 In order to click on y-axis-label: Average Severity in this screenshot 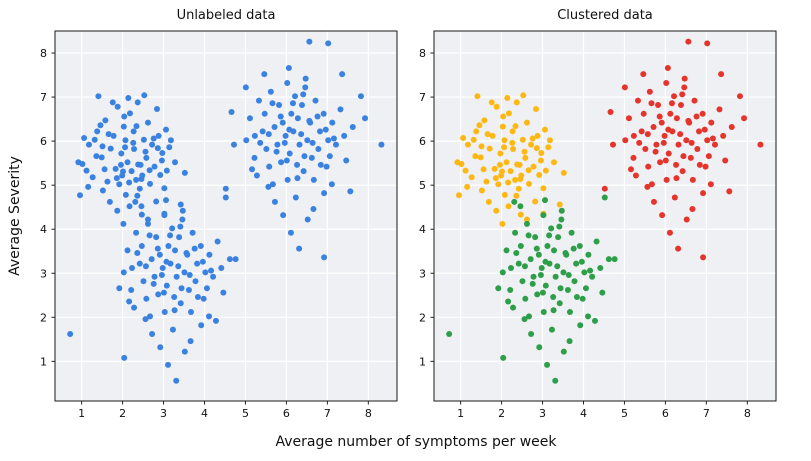, I will do `click(15, 216)`.